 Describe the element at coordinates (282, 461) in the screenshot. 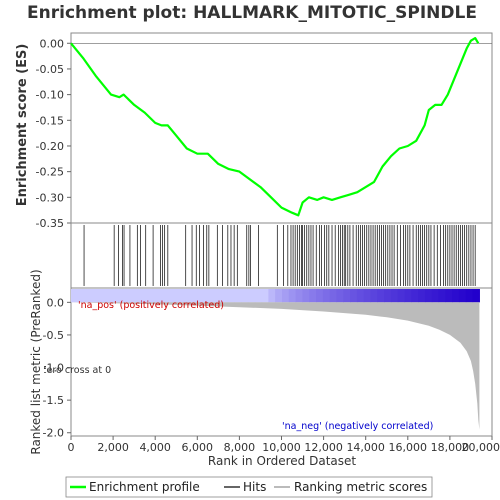

I see `x-axis-title: Rank in Ordered Dataset` at that location.